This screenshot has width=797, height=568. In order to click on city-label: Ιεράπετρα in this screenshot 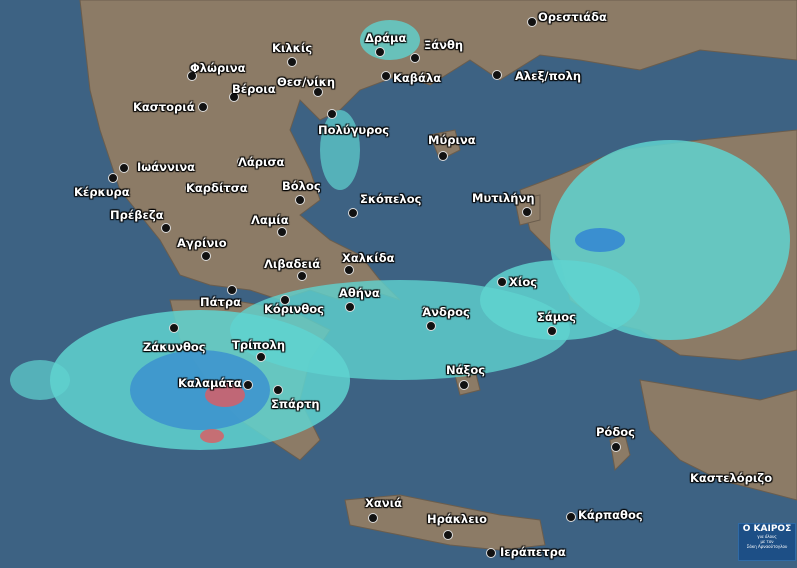, I will do `click(533, 552)`.